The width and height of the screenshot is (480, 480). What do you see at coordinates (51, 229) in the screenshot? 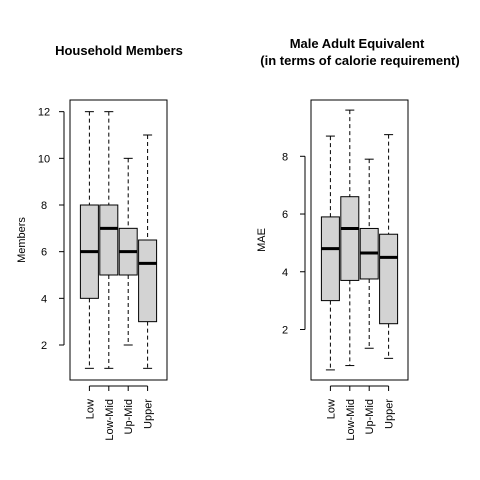
I see `y-axis: 2 4 6 8 10 12` at bounding box center [51, 229].